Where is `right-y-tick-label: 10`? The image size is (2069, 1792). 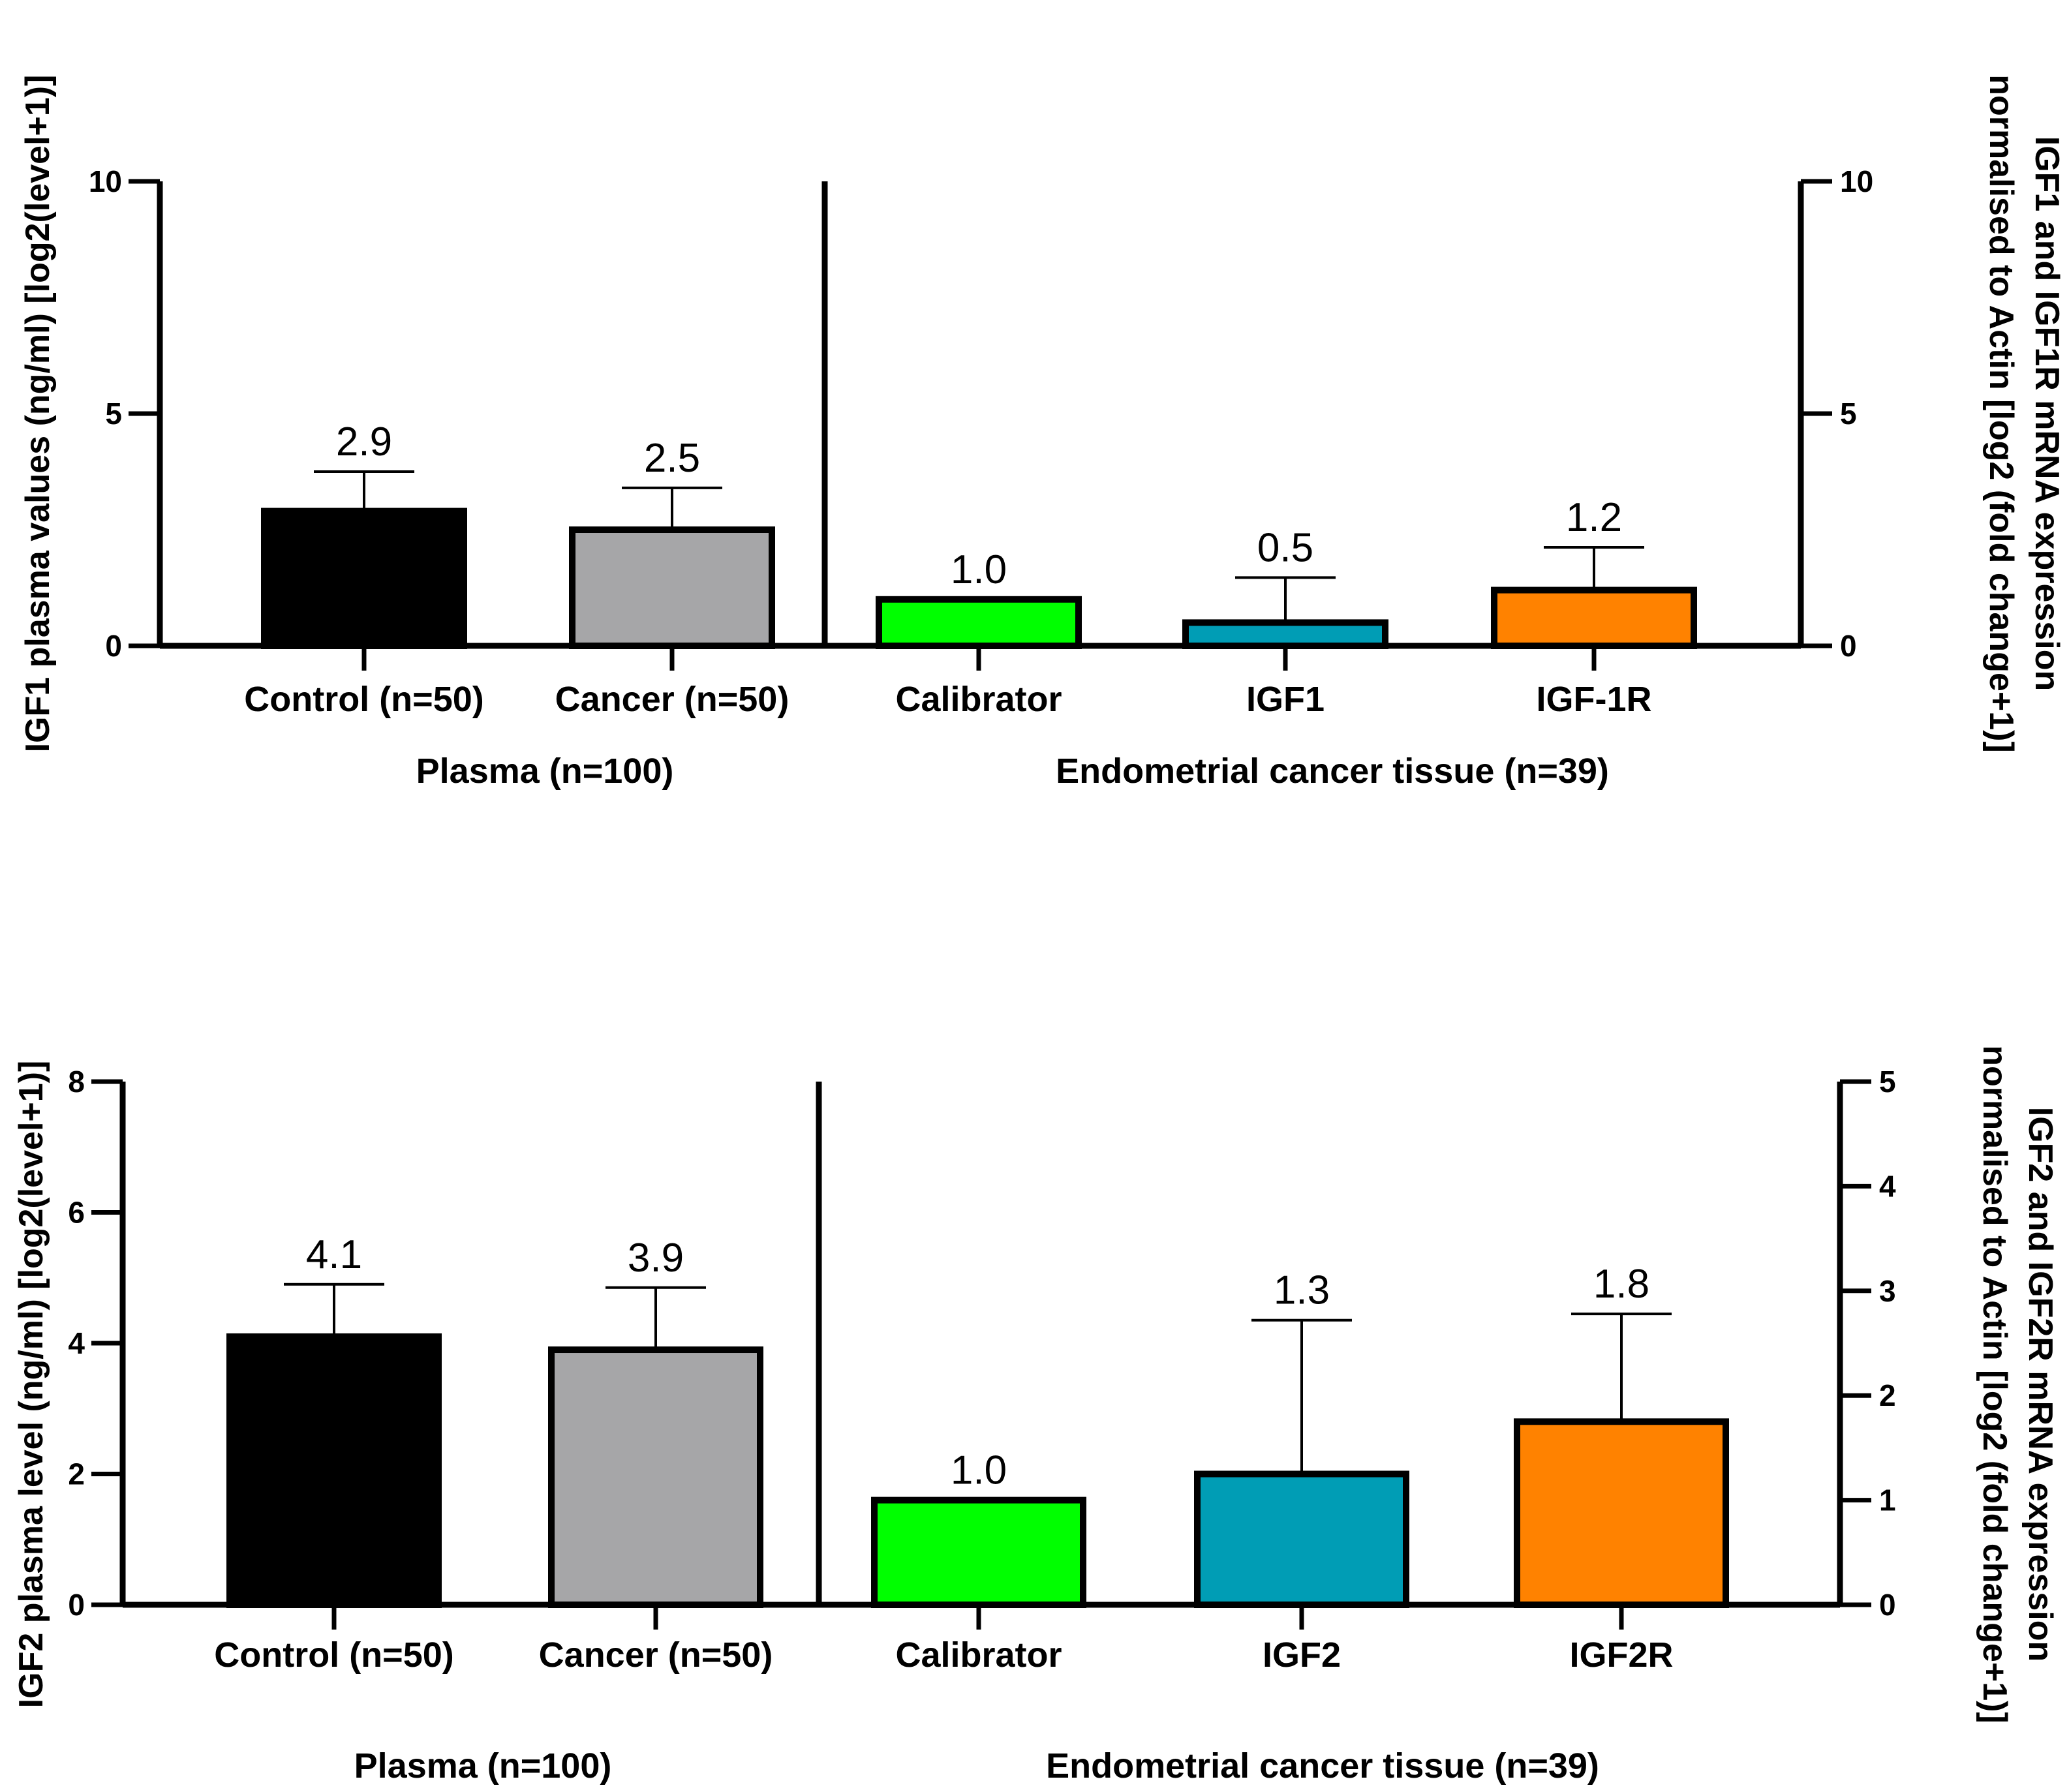
right-y-tick-label: 10 is located at coordinates (1857, 181).